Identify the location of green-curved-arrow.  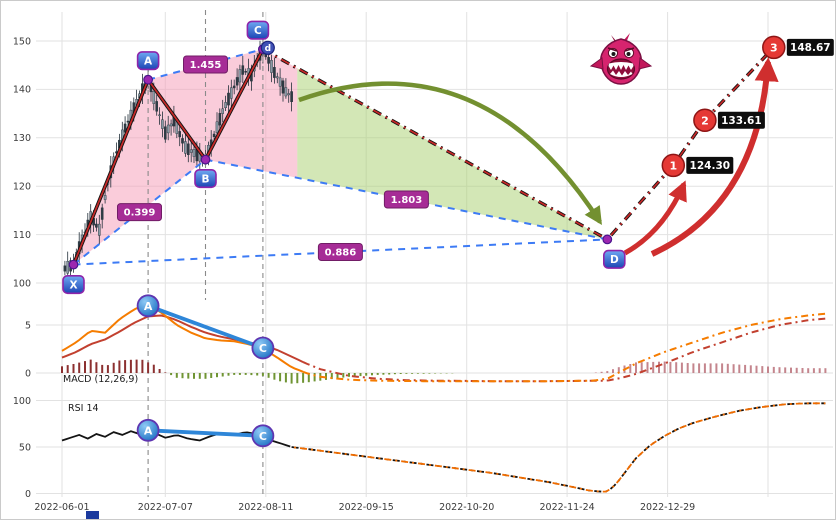
(450, 153).